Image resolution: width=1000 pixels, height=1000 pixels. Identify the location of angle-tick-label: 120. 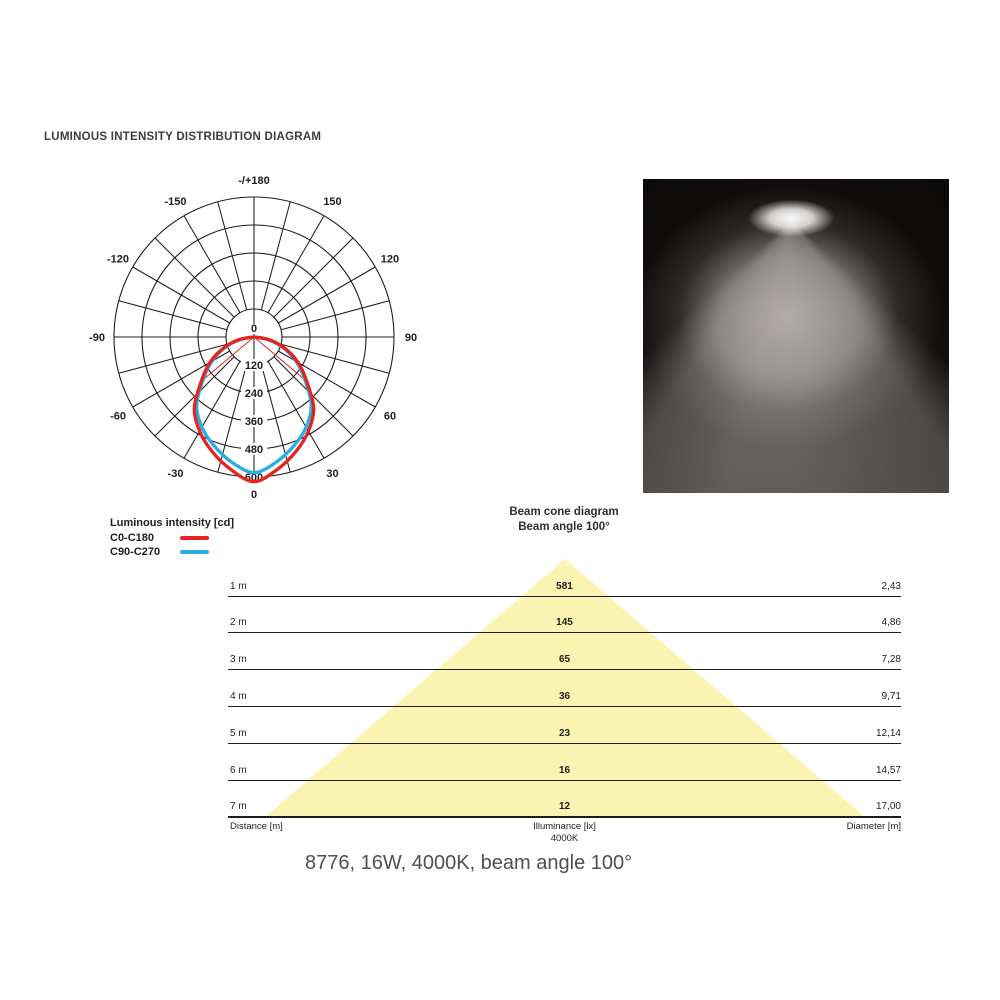
(390, 260).